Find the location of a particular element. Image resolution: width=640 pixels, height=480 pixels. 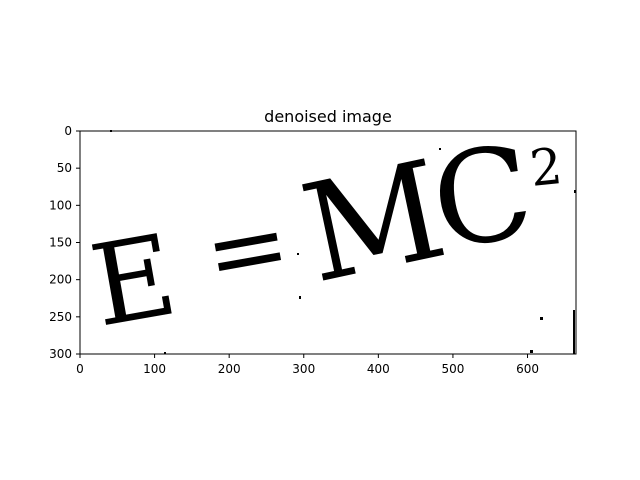

x-tick-label: 0 is located at coordinates (80, 369).